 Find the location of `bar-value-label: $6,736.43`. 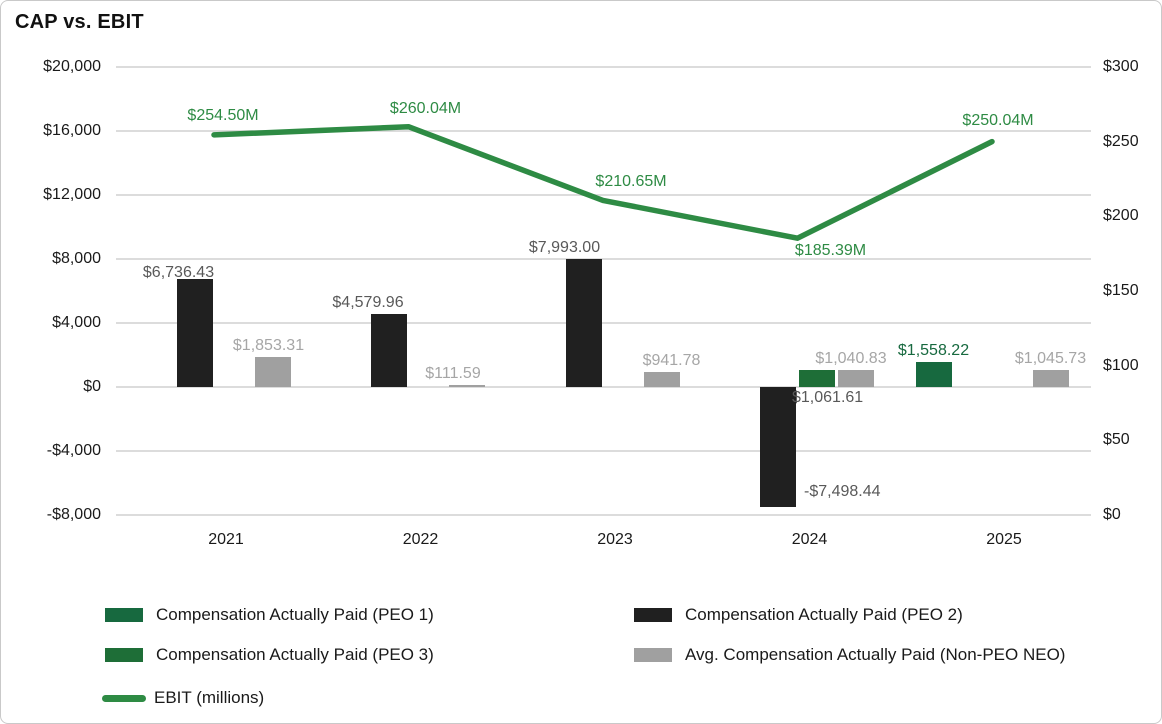

bar-value-label: $6,736.43 is located at coordinates (178, 273).